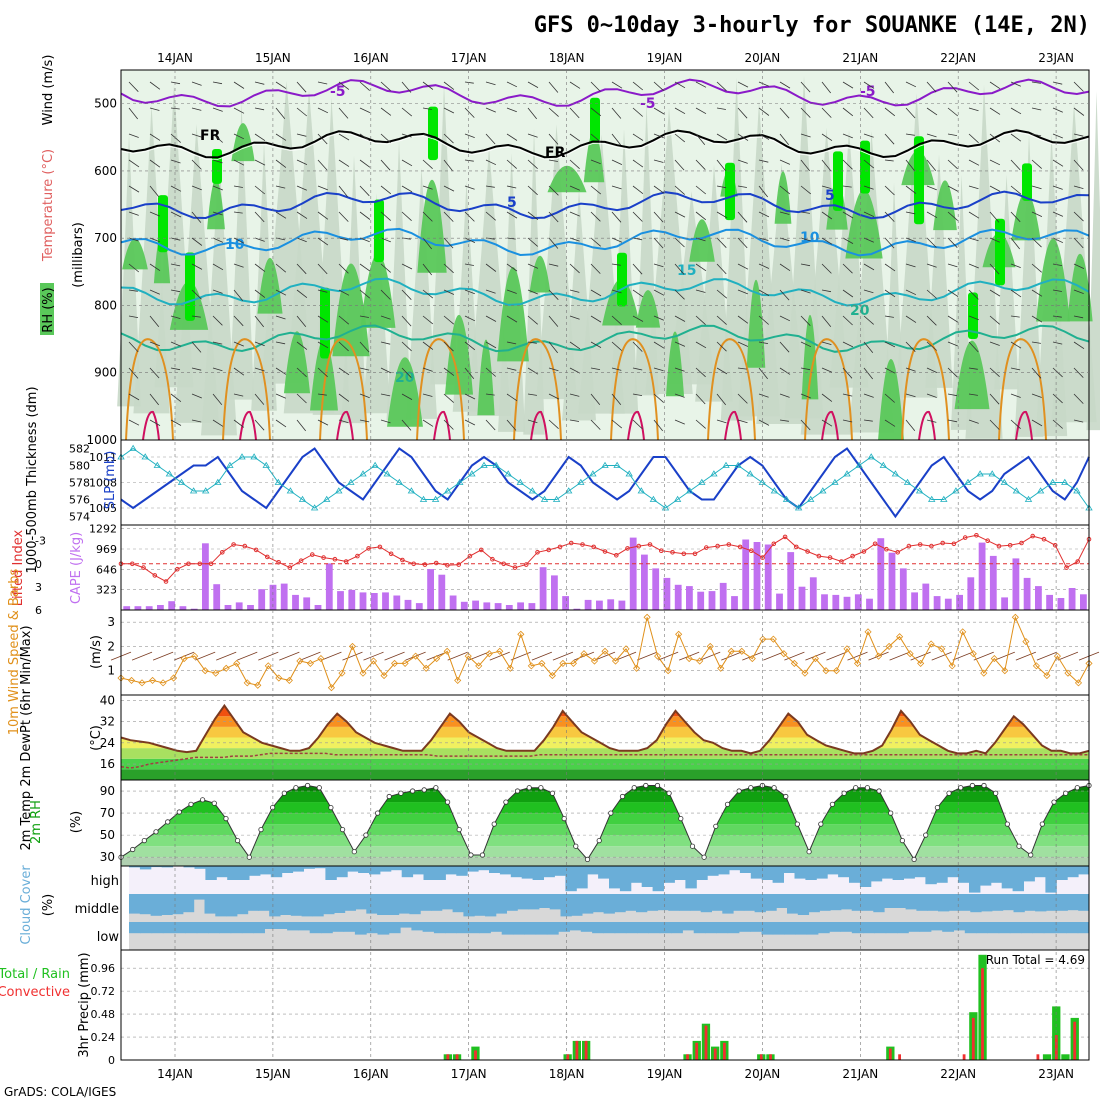 The width and height of the screenshot is (1100, 1100). Describe the element at coordinates (35, 974) in the screenshot. I see `precip-side-total: Total / Rain` at that location.